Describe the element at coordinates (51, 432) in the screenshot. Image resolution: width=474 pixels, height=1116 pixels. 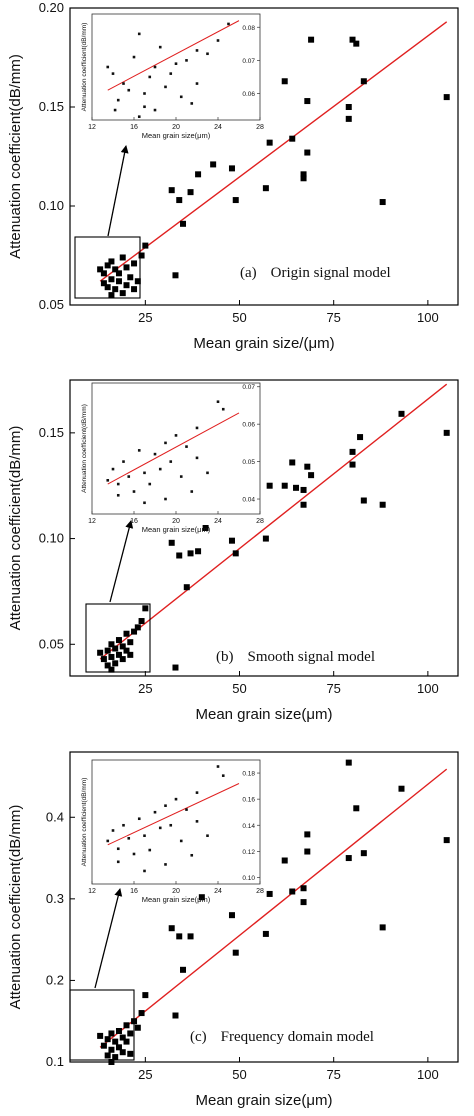
I see `chart2-ytick-label: 0.15` at that location.